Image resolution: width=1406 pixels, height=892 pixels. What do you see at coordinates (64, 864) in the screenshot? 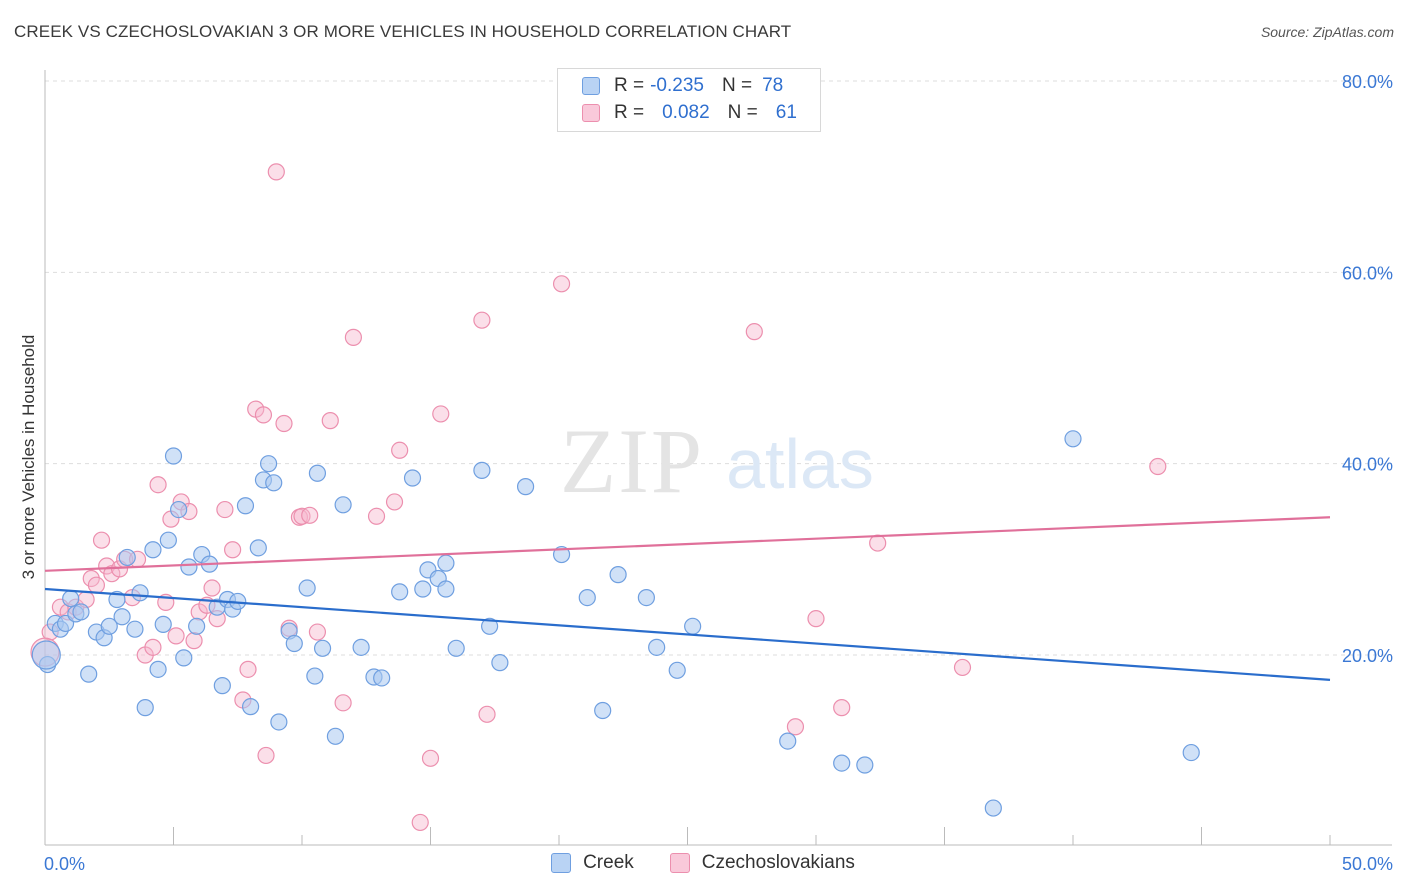
I see `x-tick-label-0: 0.0%` at bounding box center [64, 864].